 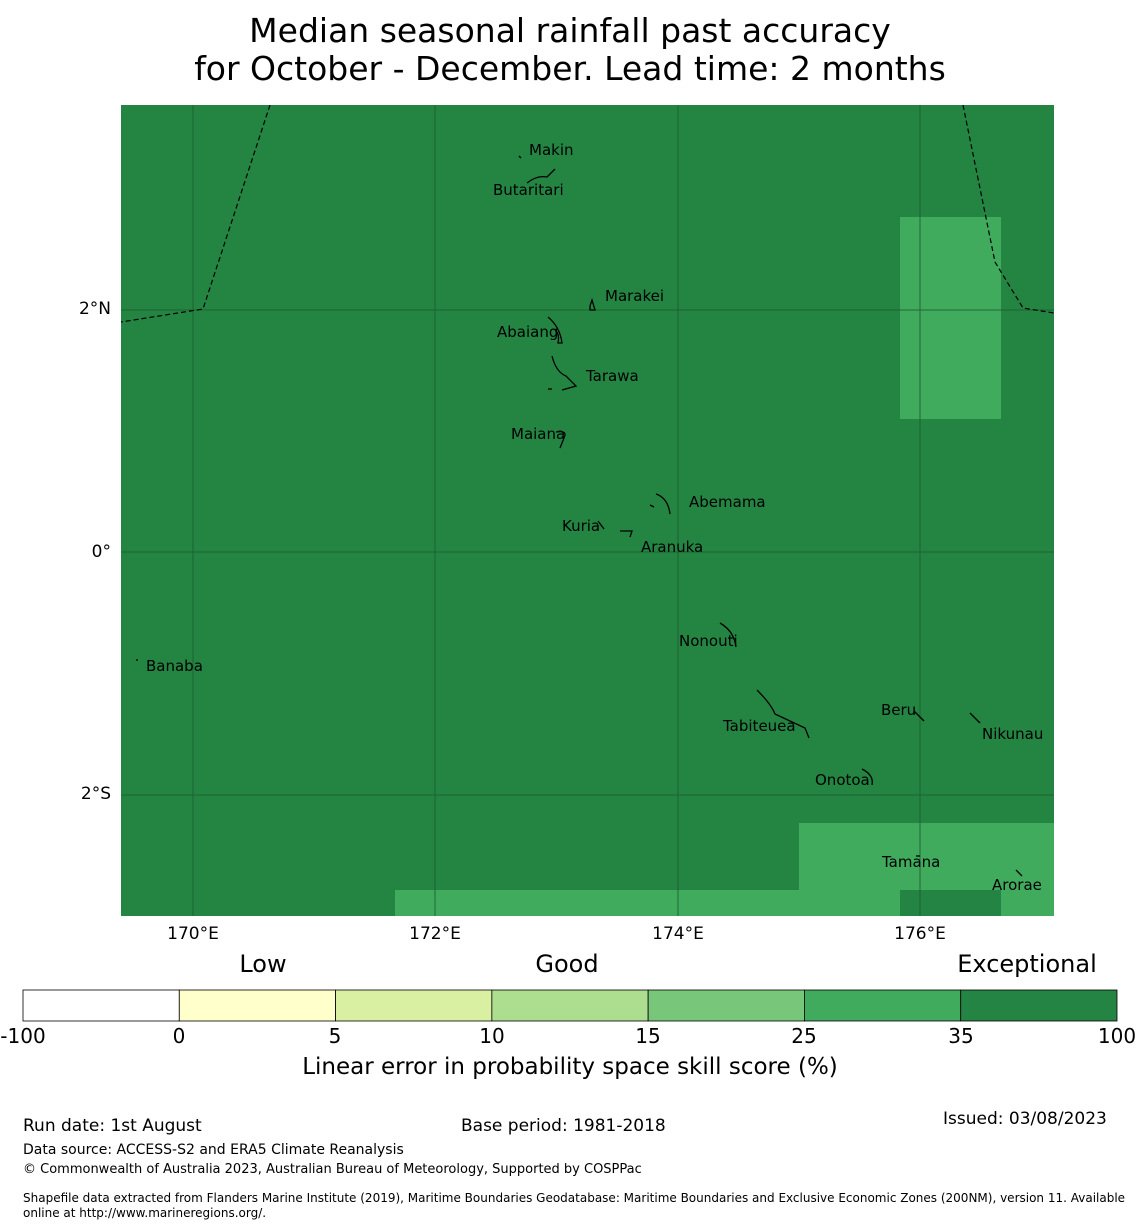 I want to click on island-label-onotoa: Onotoa, so click(x=842, y=780).